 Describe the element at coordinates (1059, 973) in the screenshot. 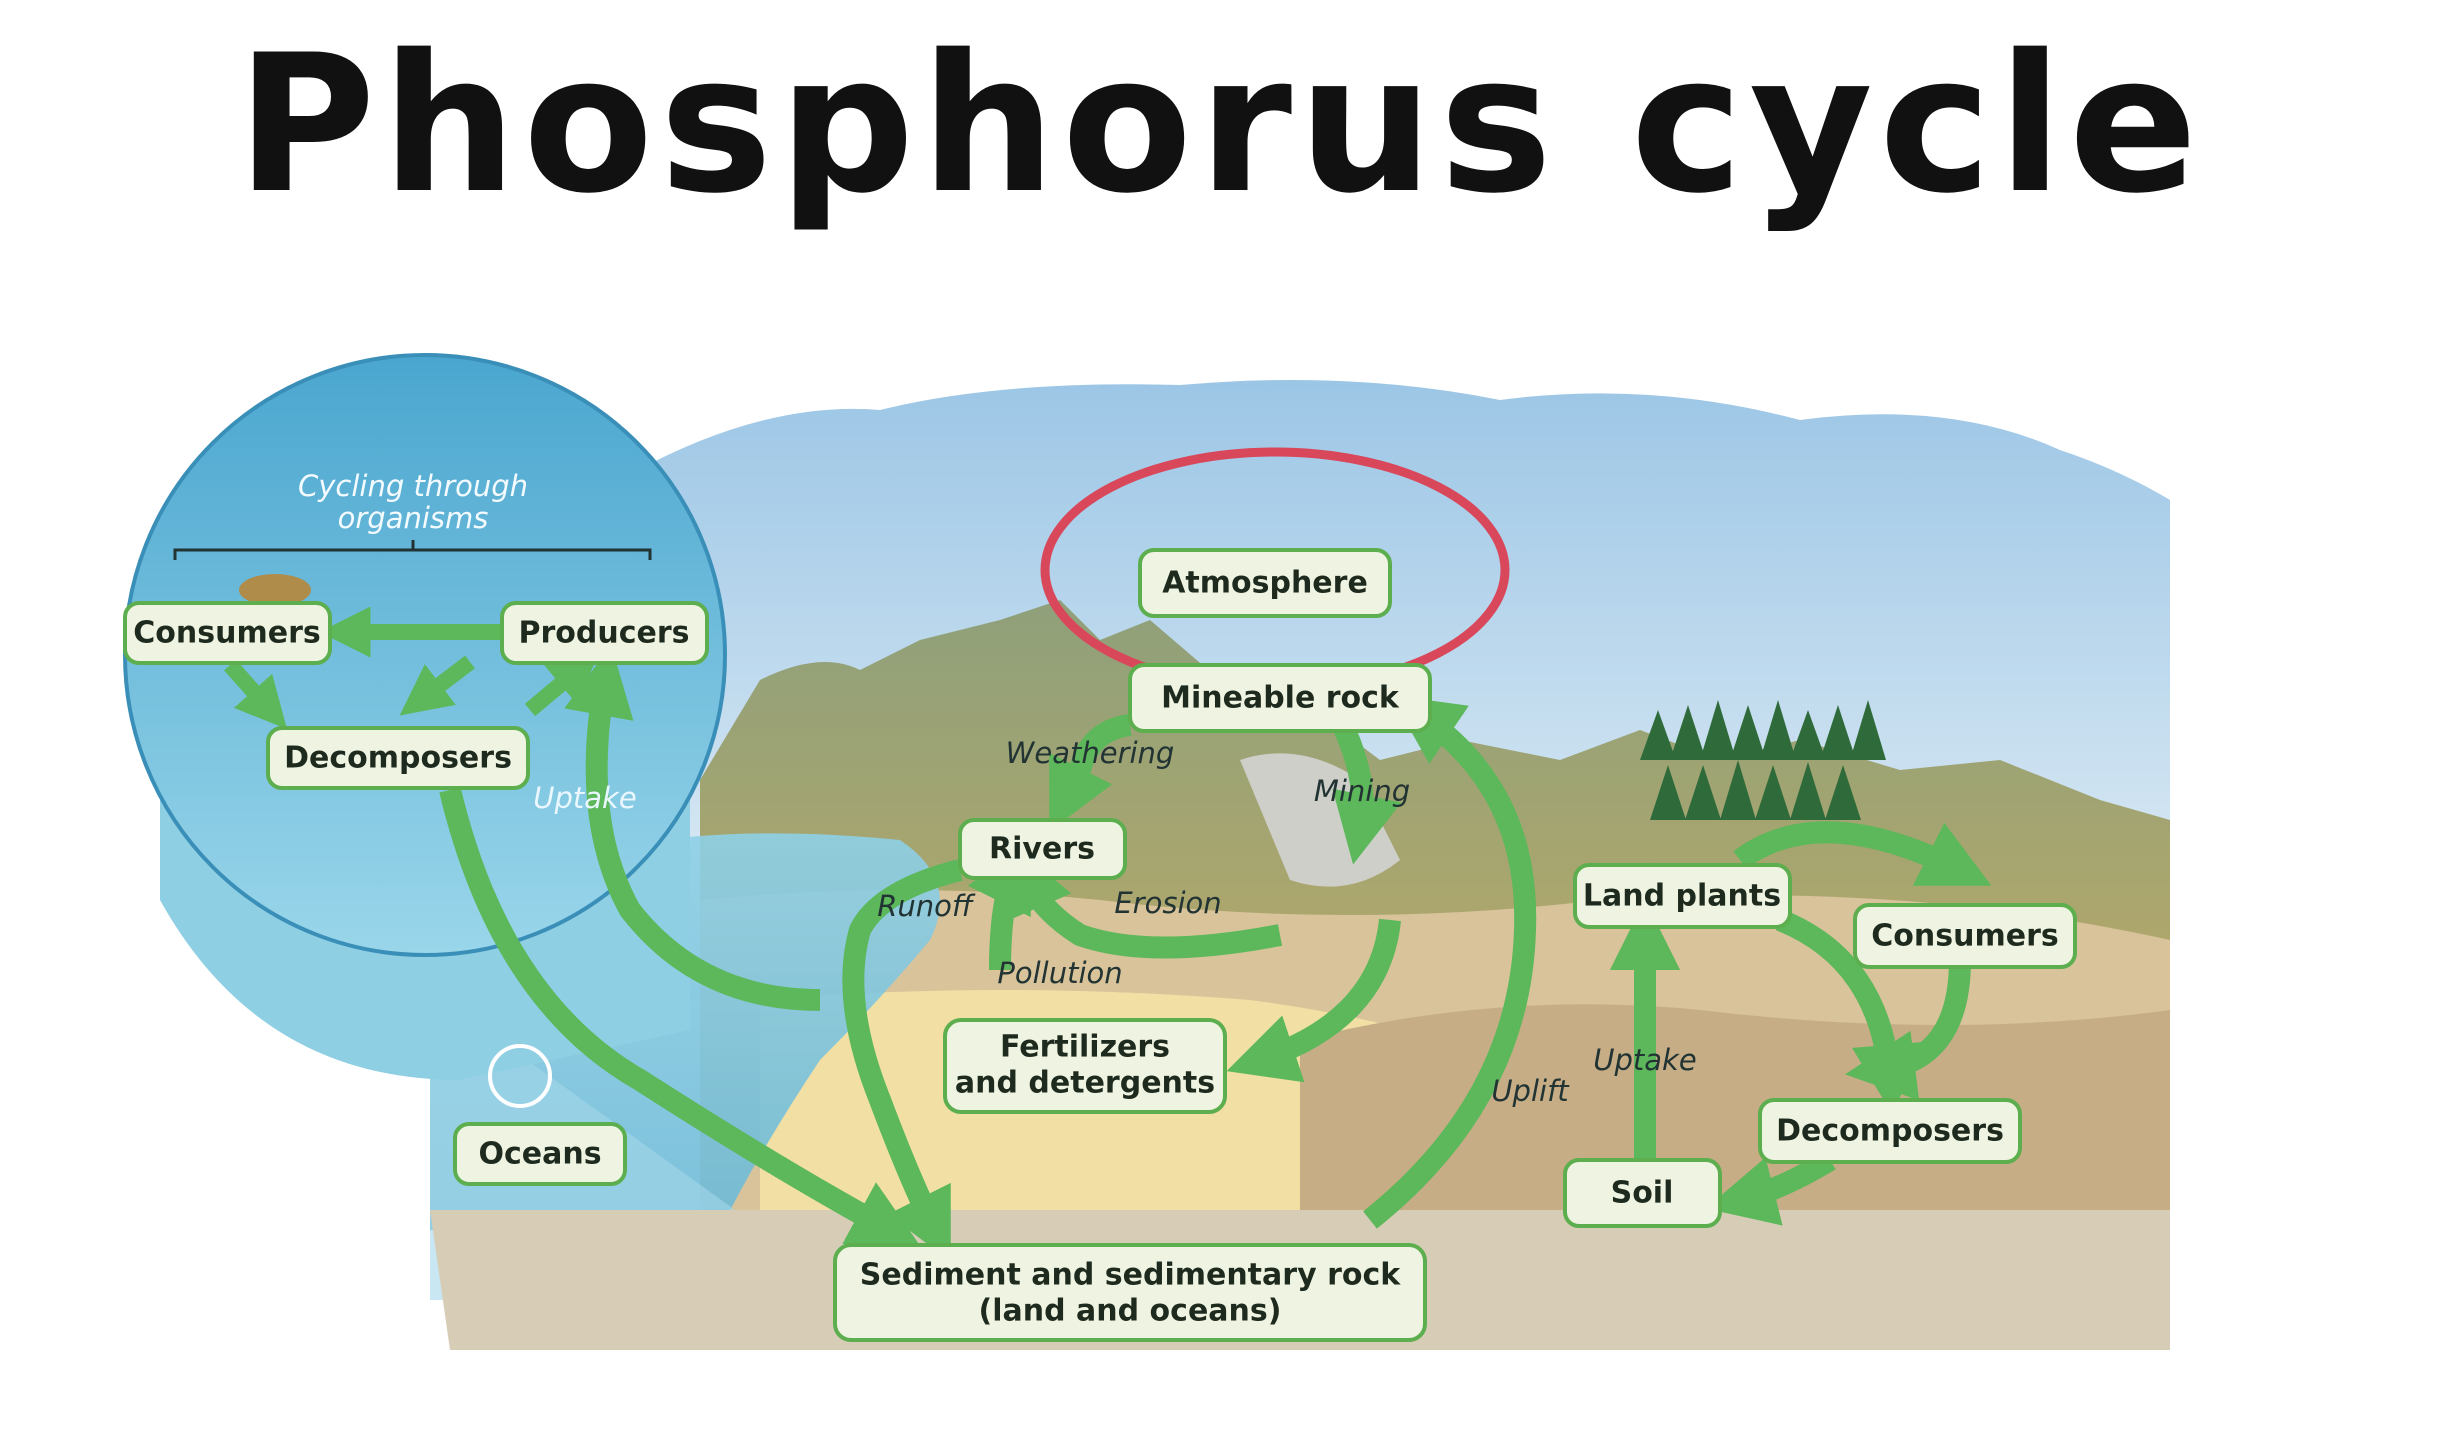

I see `label-pollution: Pollution` at that location.